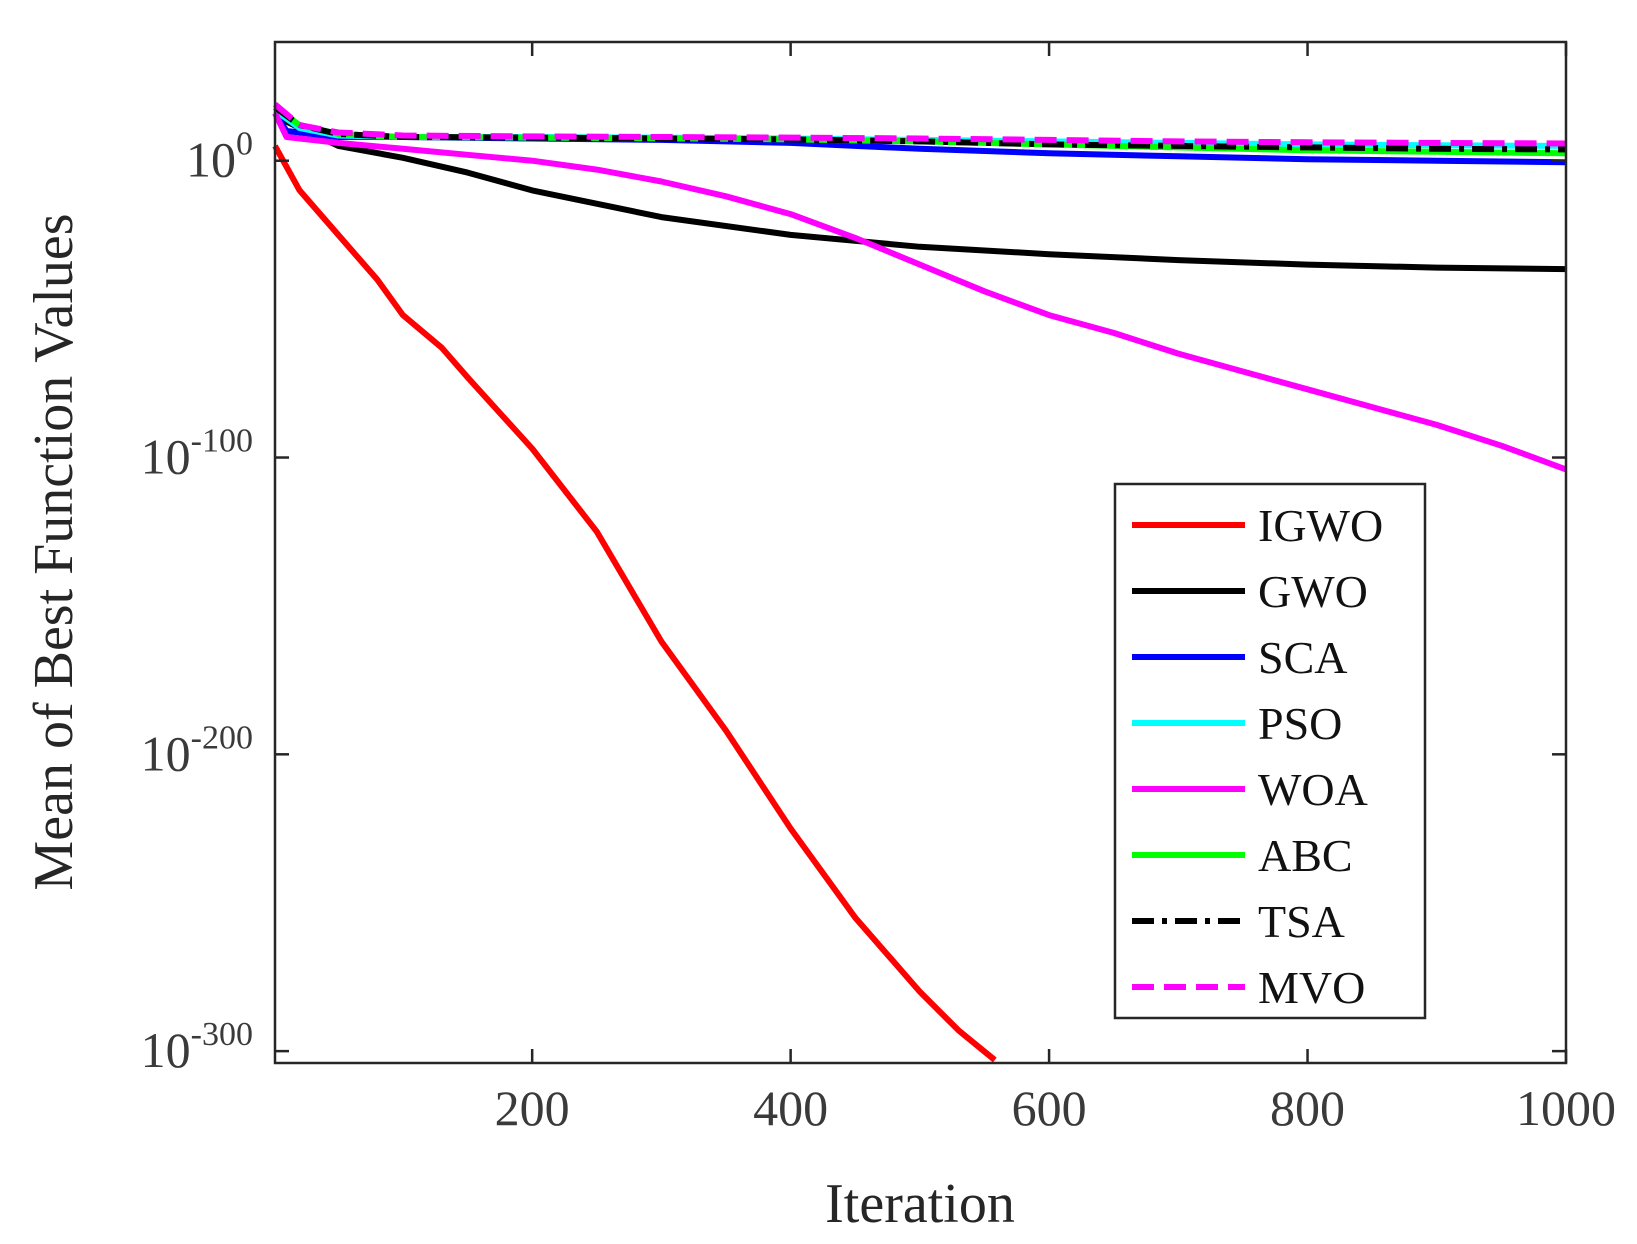 The height and width of the screenshot is (1244, 1637). I want to click on legend-label-pso: PSO, so click(1300, 723).